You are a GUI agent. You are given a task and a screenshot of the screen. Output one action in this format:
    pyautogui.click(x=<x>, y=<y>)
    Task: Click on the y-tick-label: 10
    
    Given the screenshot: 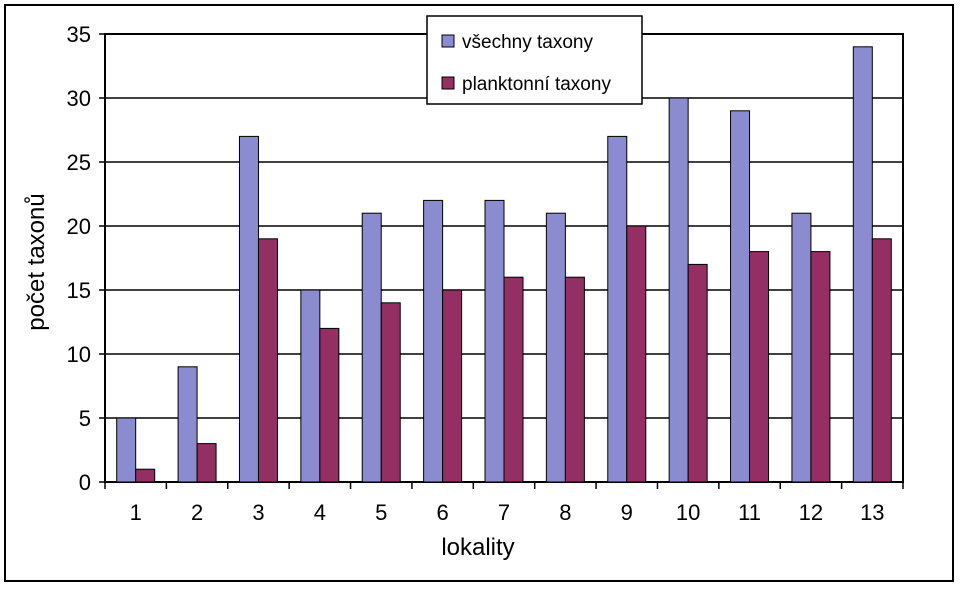 What is the action you would take?
    pyautogui.click(x=79, y=354)
    